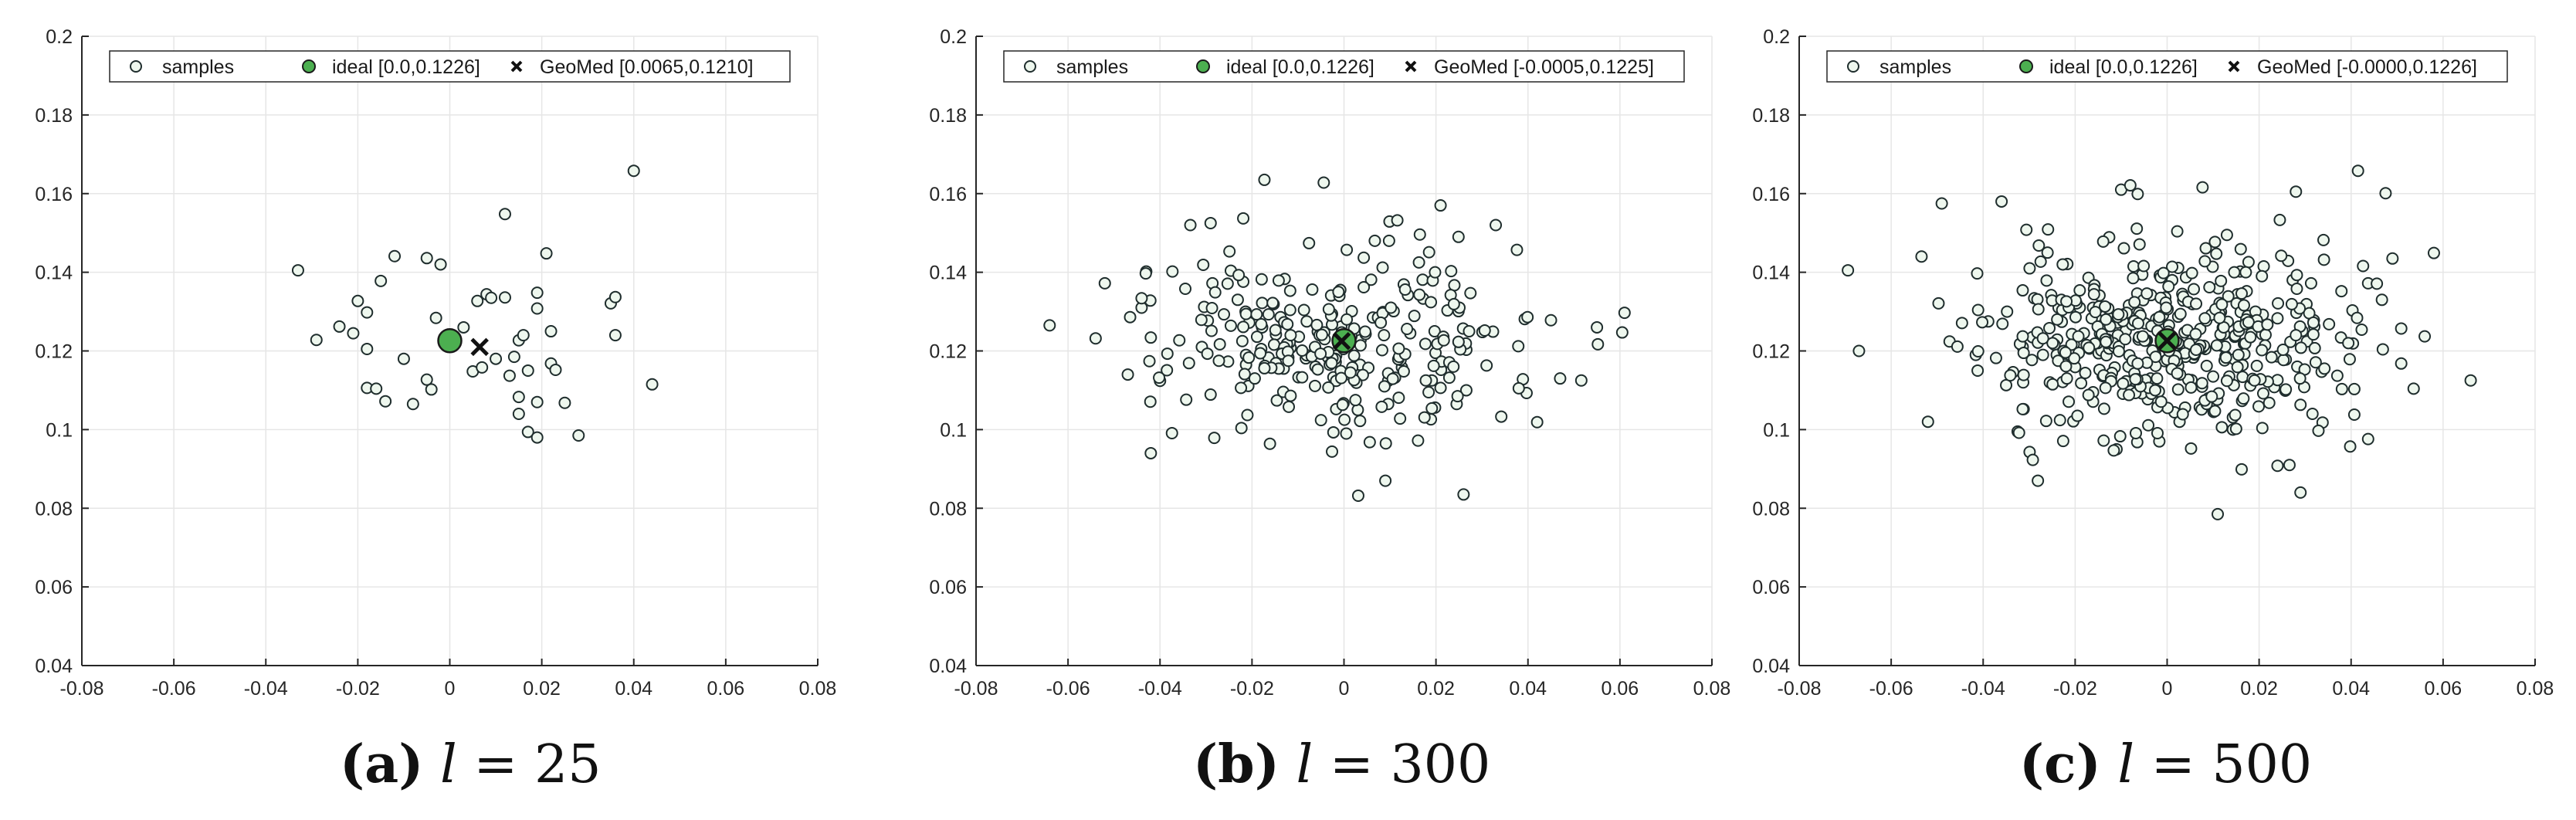 This screenshot has width=2576, height=820. Describe the element at coordinates (1341, 341) in the screenshot. I see `geomed-stroke` at that location.